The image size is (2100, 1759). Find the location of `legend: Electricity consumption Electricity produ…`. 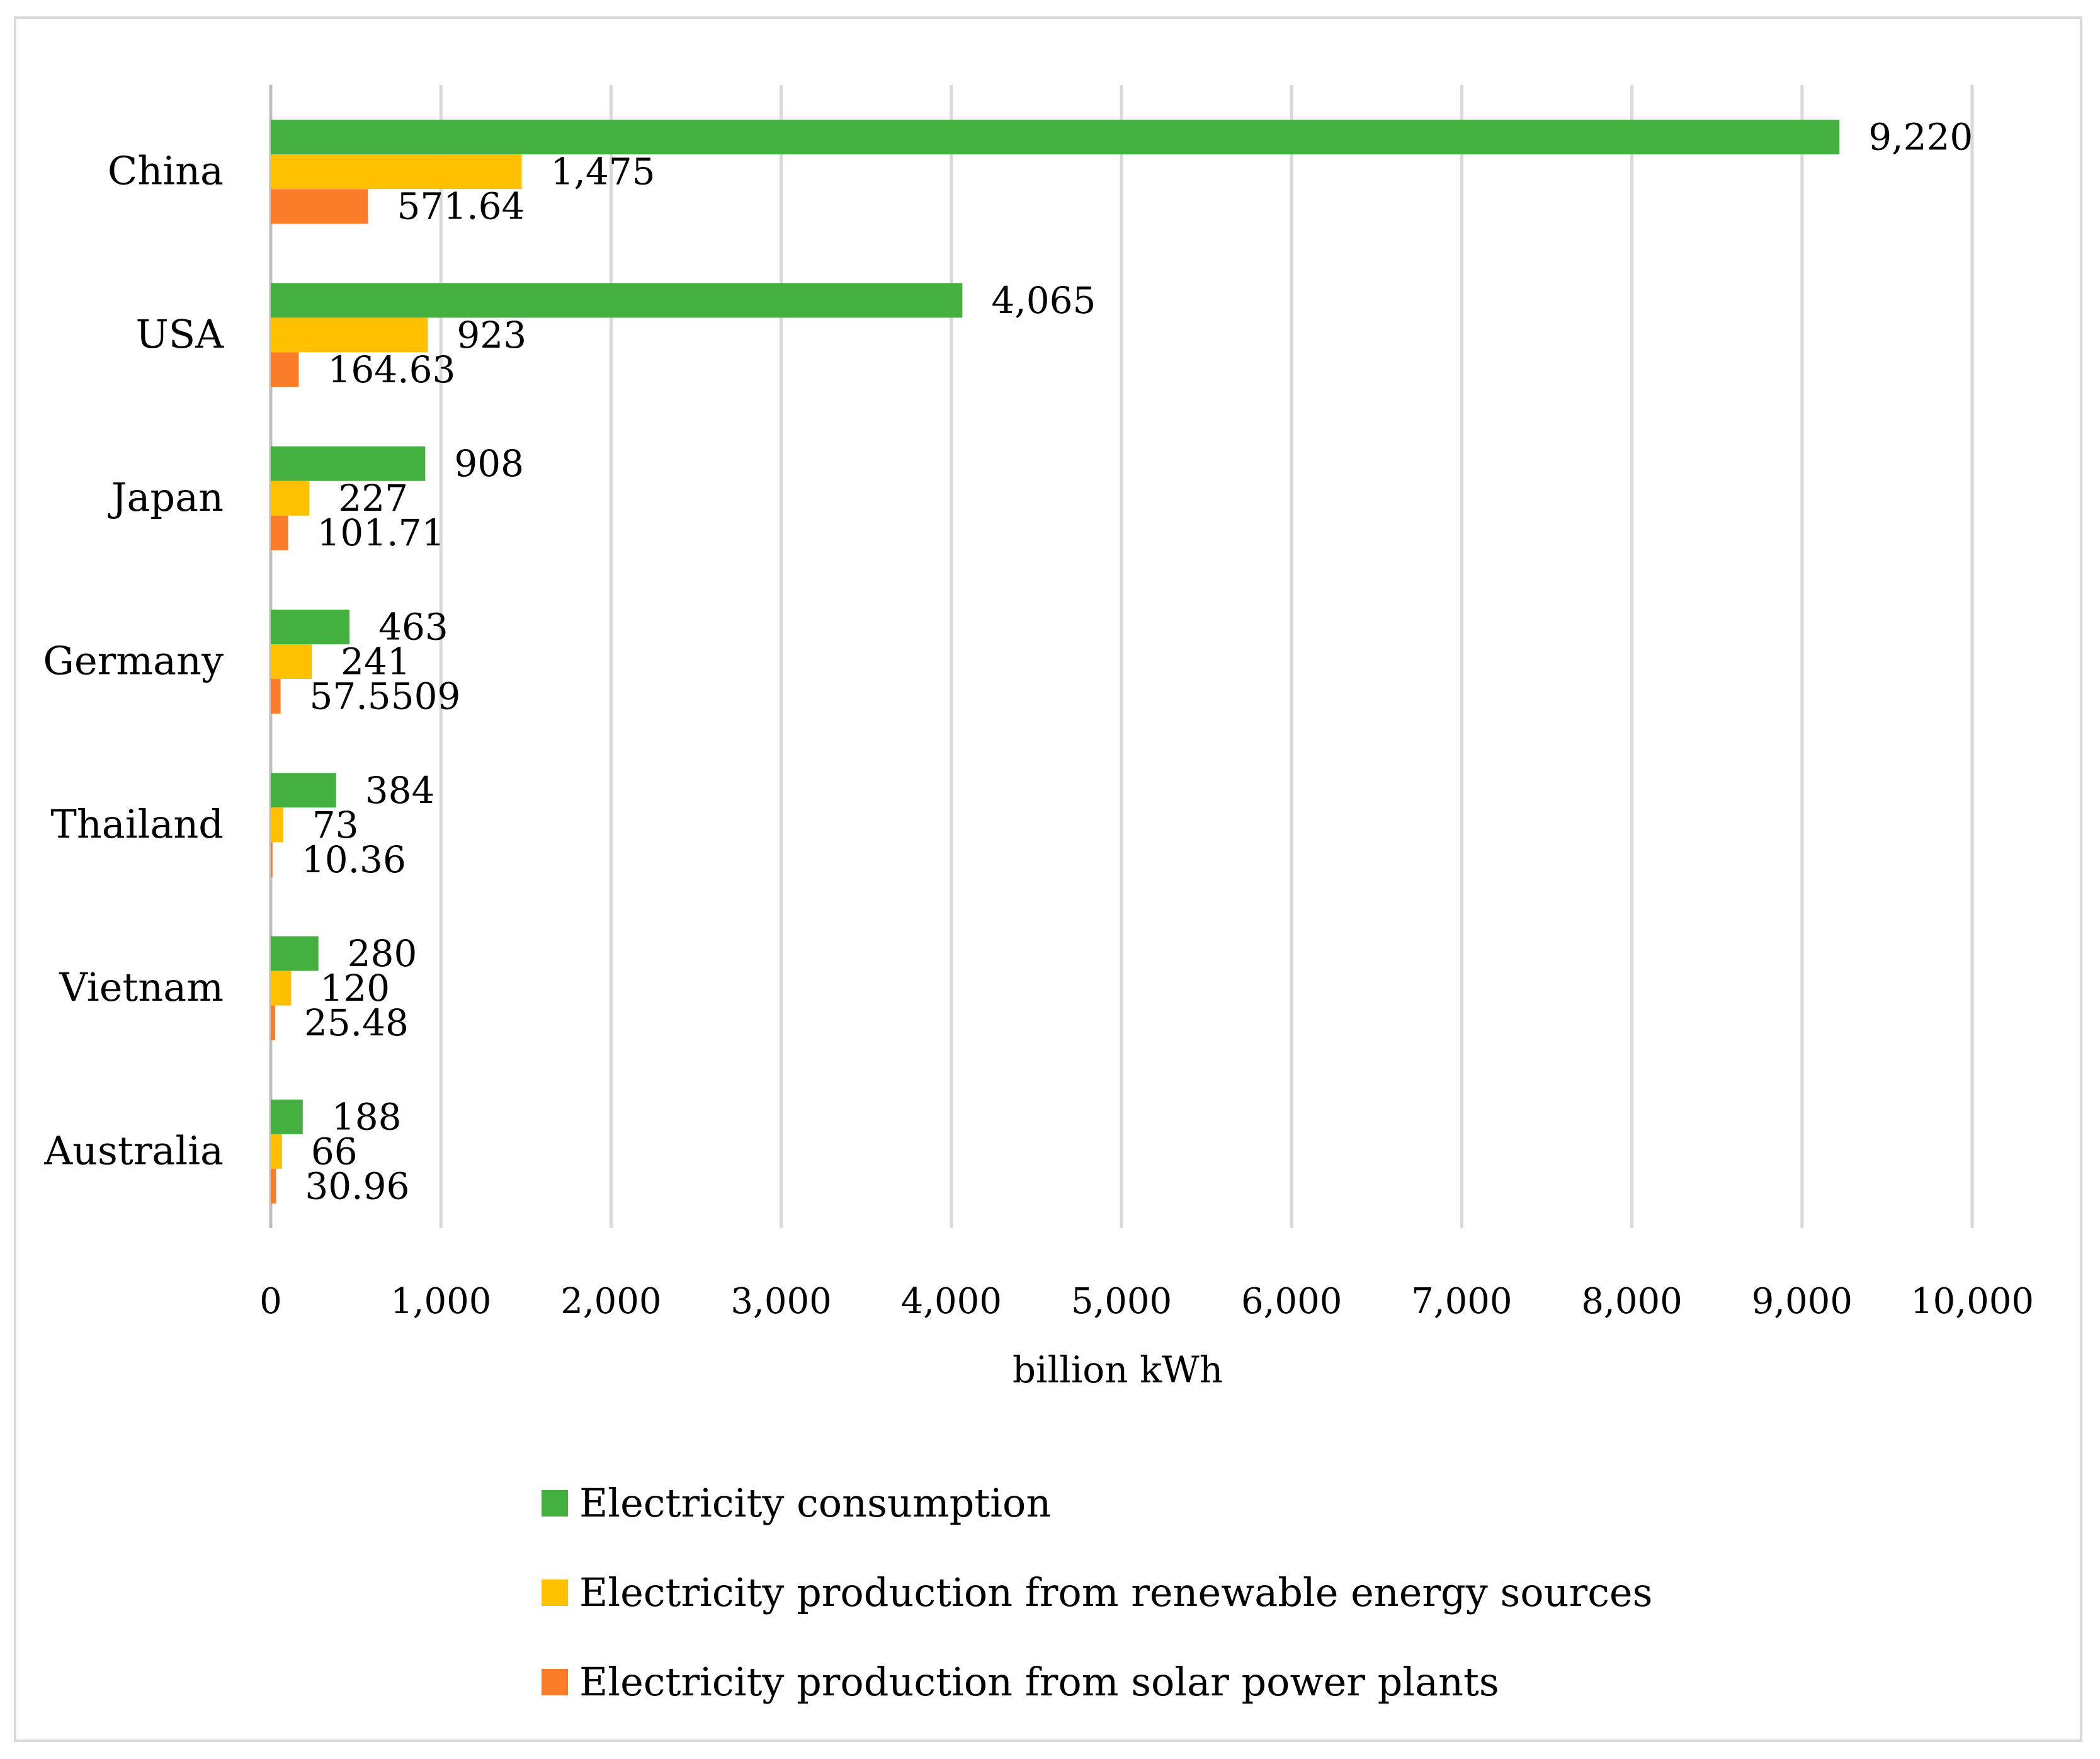

legend: Electricity consumption Electricity produ… is located at coordinates (1097, 1592).